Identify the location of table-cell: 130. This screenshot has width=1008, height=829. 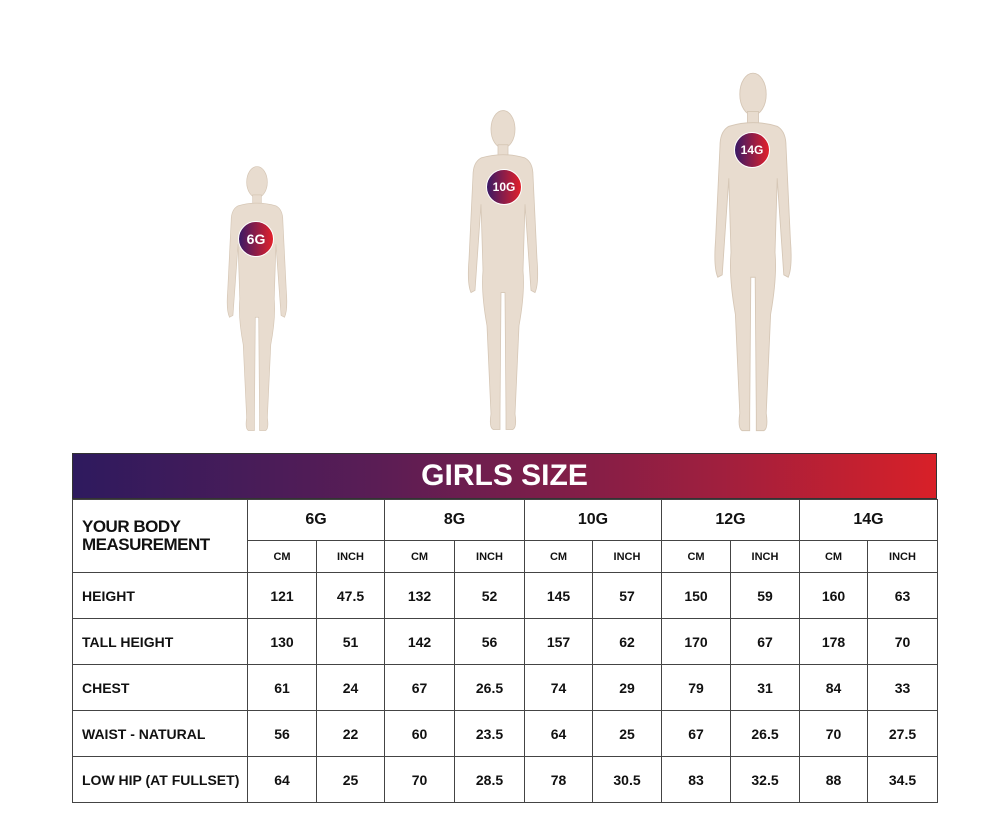
(282, 641).